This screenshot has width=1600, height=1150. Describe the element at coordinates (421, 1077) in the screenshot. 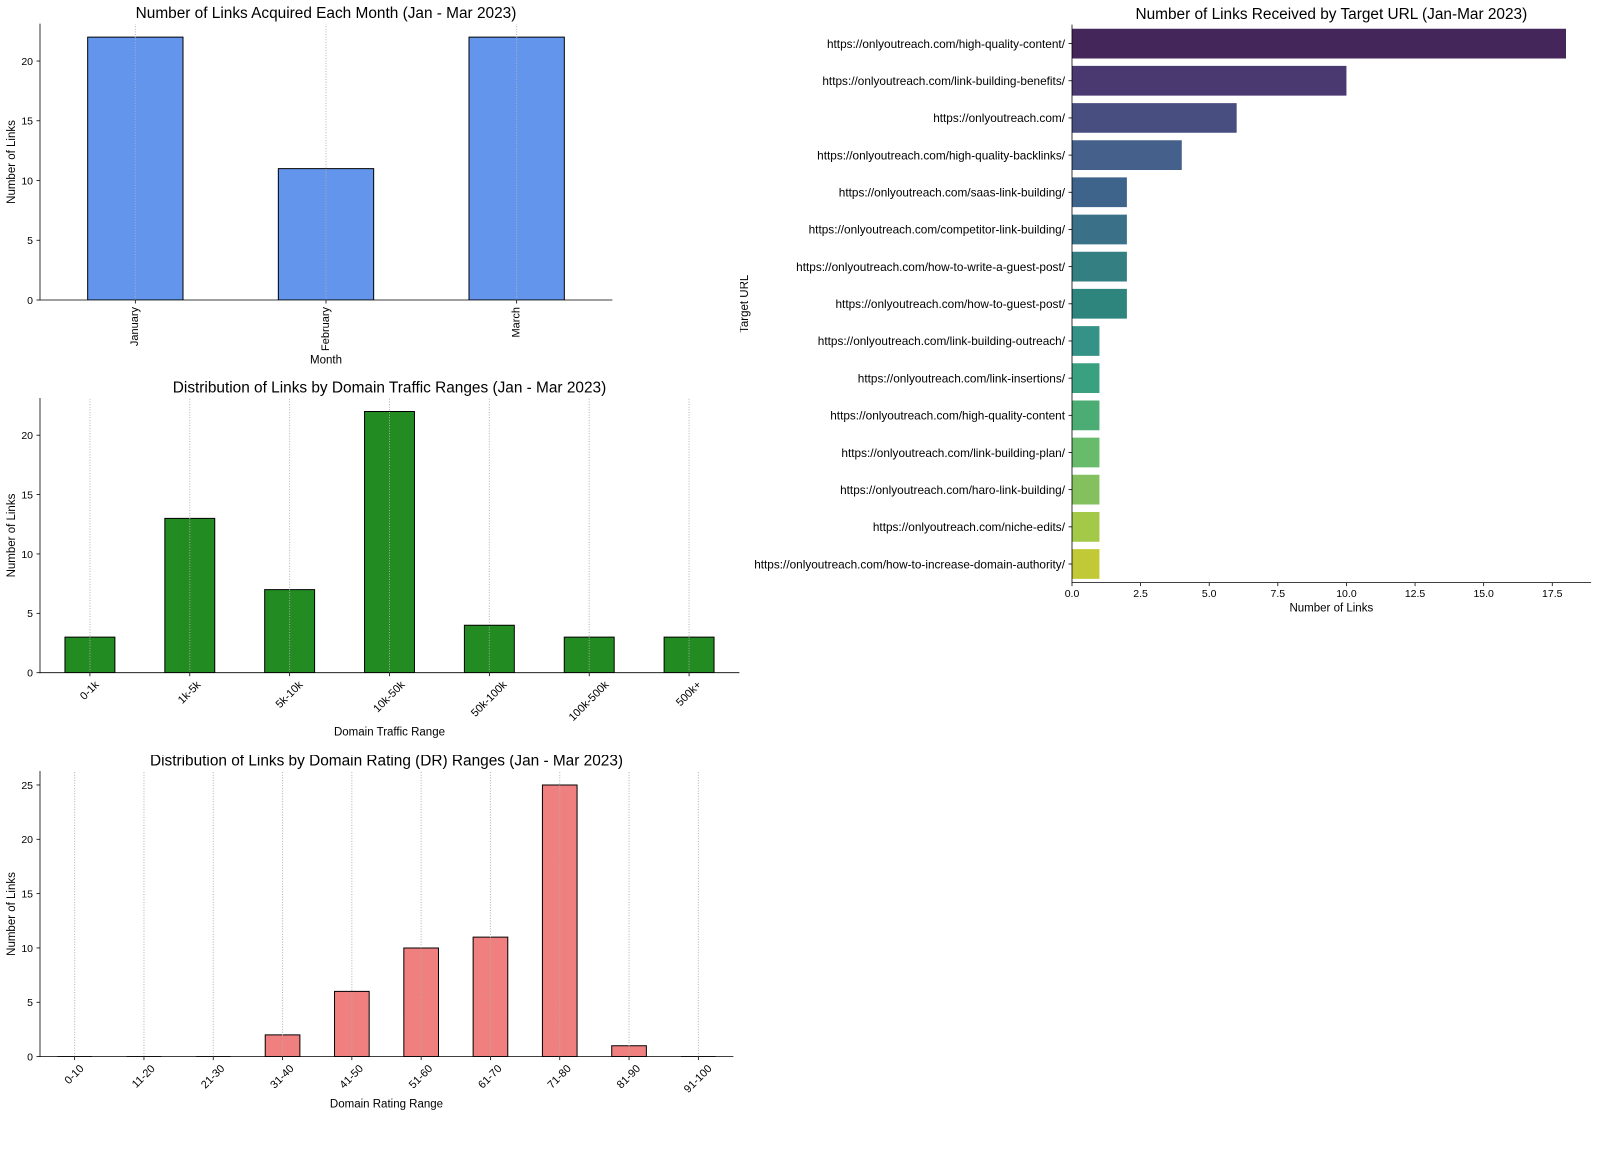

I see `svg-text: 51-60` at that location.